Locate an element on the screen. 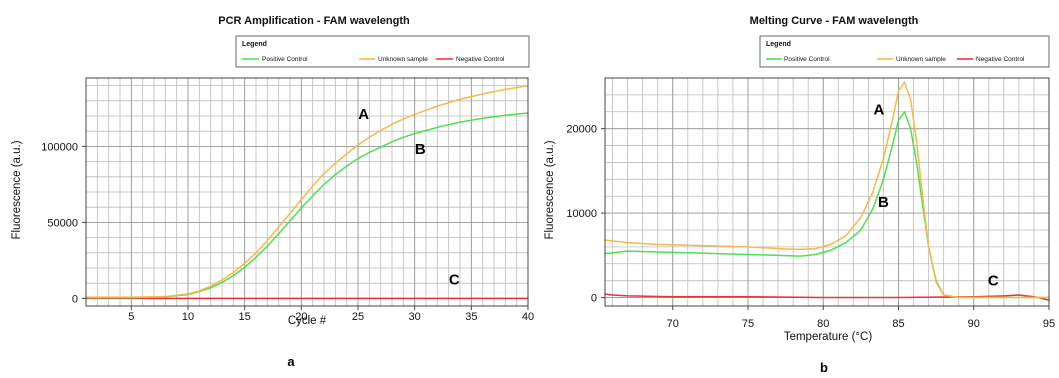 The height and width of the screenshot is (378, 1059). series-line-negative is located at coordinates (827, 297).